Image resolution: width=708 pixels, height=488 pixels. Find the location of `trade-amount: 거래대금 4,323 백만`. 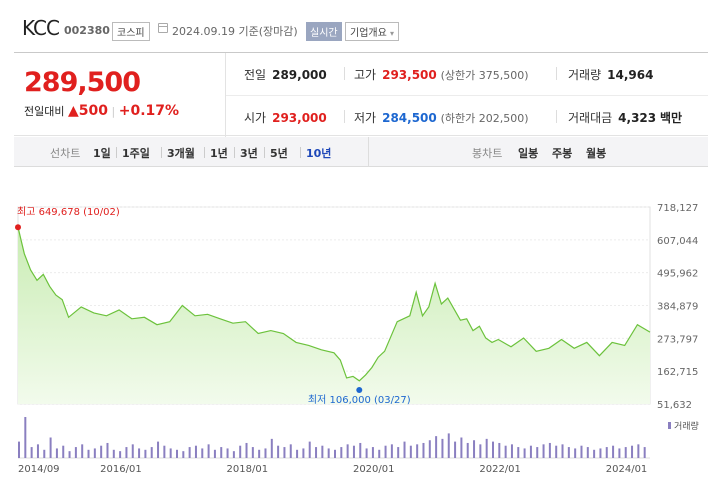

trade-amount: 거래대금 4,323 백만 is located at coordinates (625, 118).